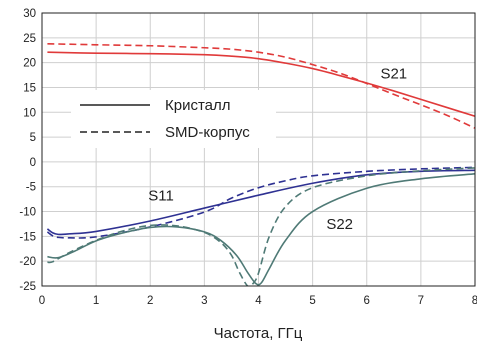 The image size is (477, 352). I want to click on y-tick-label: 15, so click(29, 88).